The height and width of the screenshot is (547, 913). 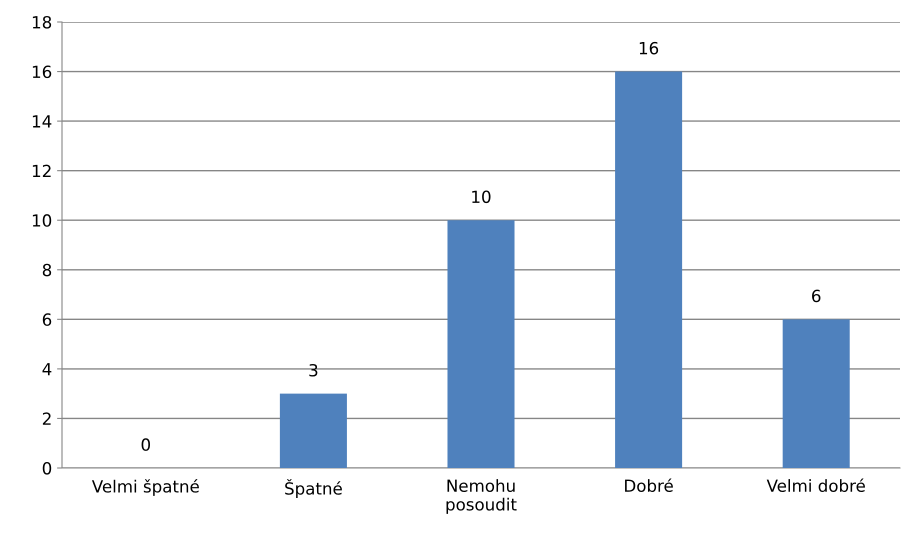 What do you see at coordinates (47, 270) in the screenshot?
I see `y-tick-label: 8` at bounding box center [47, 270].